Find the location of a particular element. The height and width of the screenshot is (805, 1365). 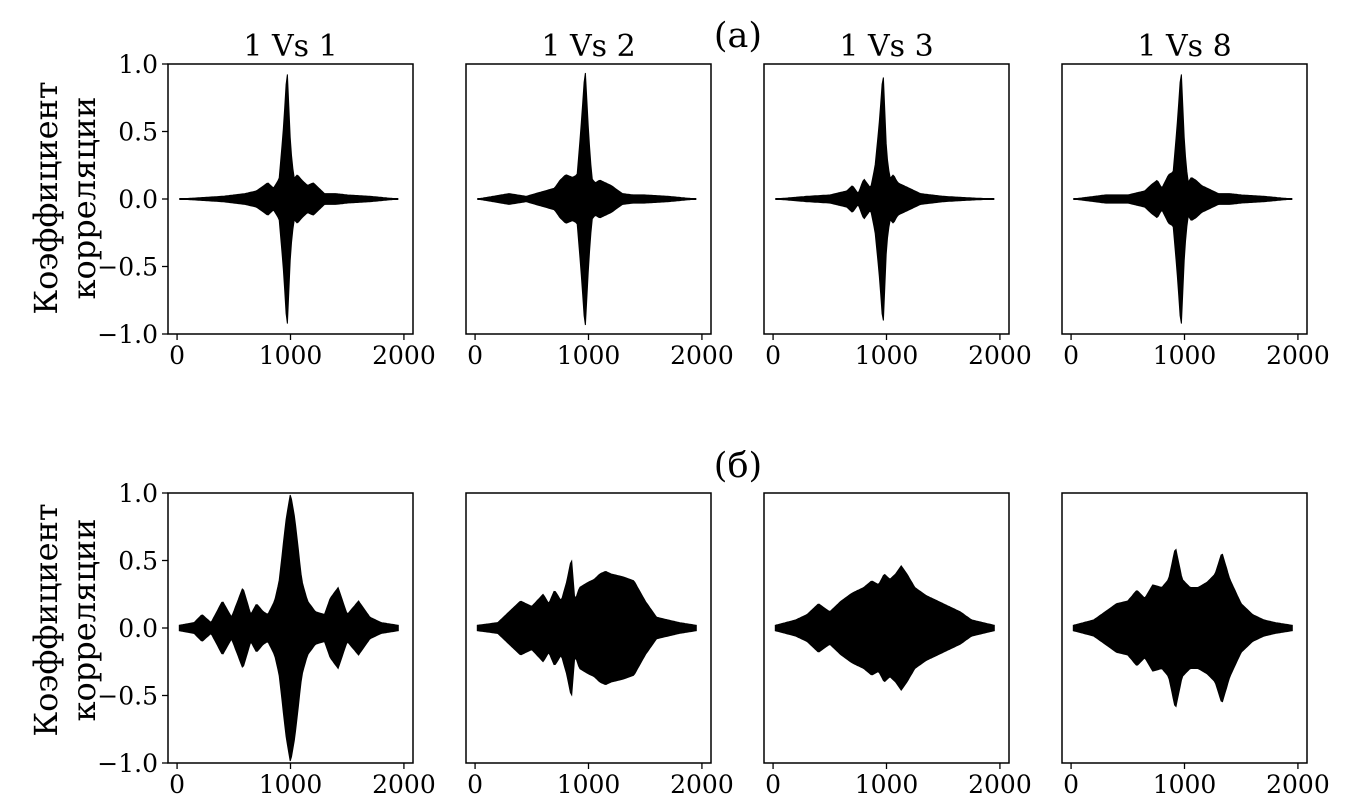

subplot-panel: 0 1000 2000 1 Vs 2 is located at coordinates (599, 199).